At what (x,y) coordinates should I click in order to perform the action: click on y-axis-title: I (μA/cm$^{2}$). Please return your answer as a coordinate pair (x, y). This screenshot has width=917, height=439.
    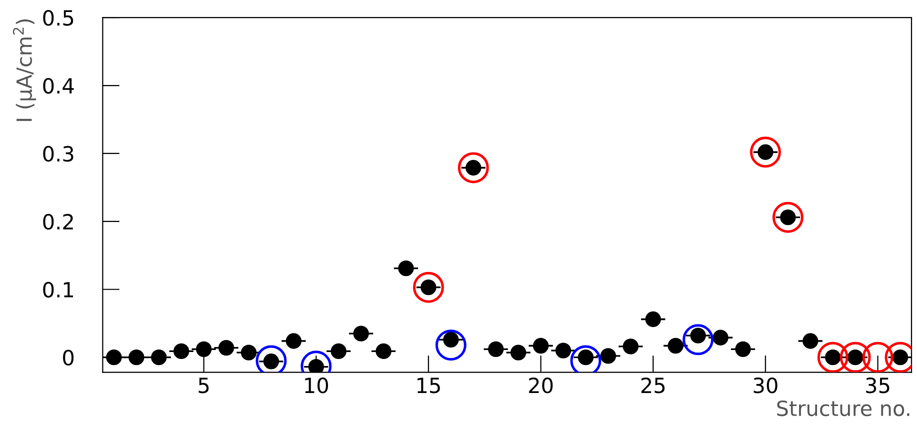
    Looking at the image, I should click on (24, 70).